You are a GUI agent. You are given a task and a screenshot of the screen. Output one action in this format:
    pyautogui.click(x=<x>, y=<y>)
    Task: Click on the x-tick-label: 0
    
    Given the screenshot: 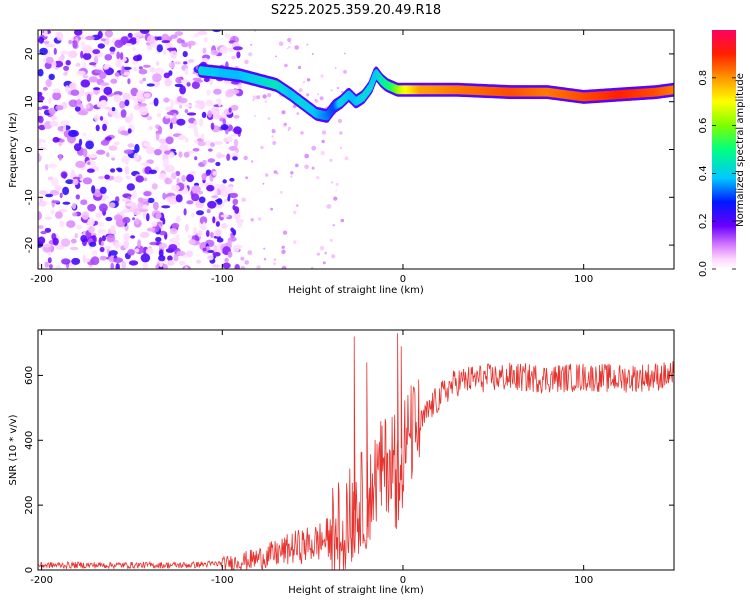 What is the action you would take?
    pyautogui.click(x=403, y=580)
    